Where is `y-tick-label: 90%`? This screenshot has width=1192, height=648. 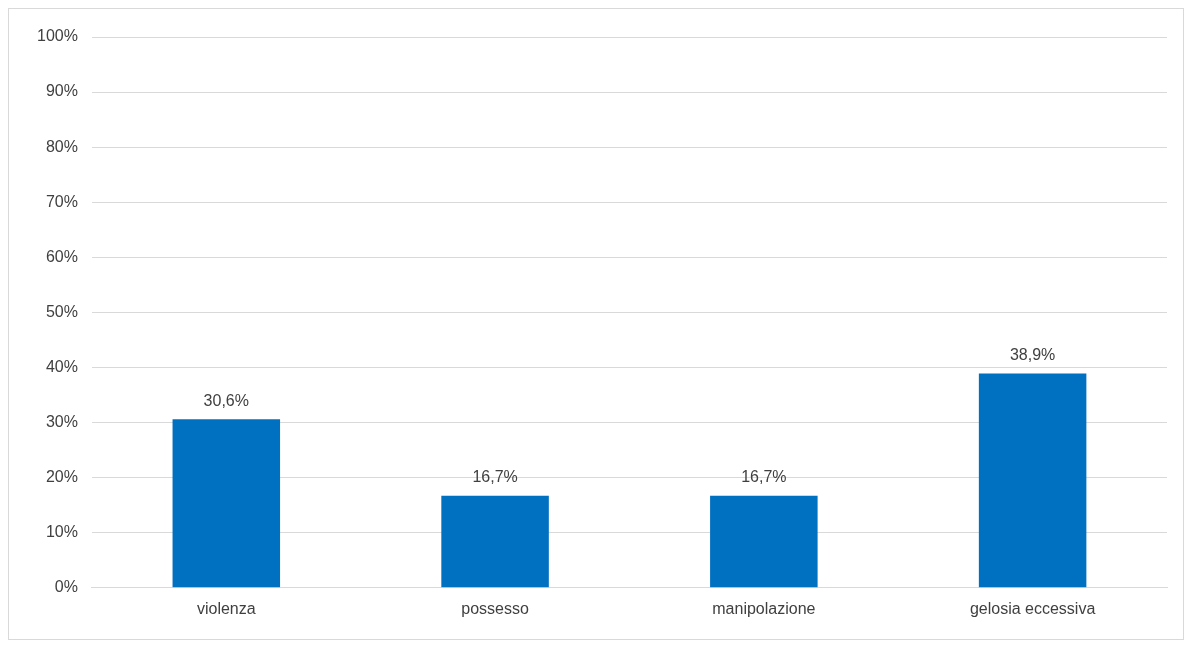
y-tick-label: 90% is located at coordinates (61, 91).